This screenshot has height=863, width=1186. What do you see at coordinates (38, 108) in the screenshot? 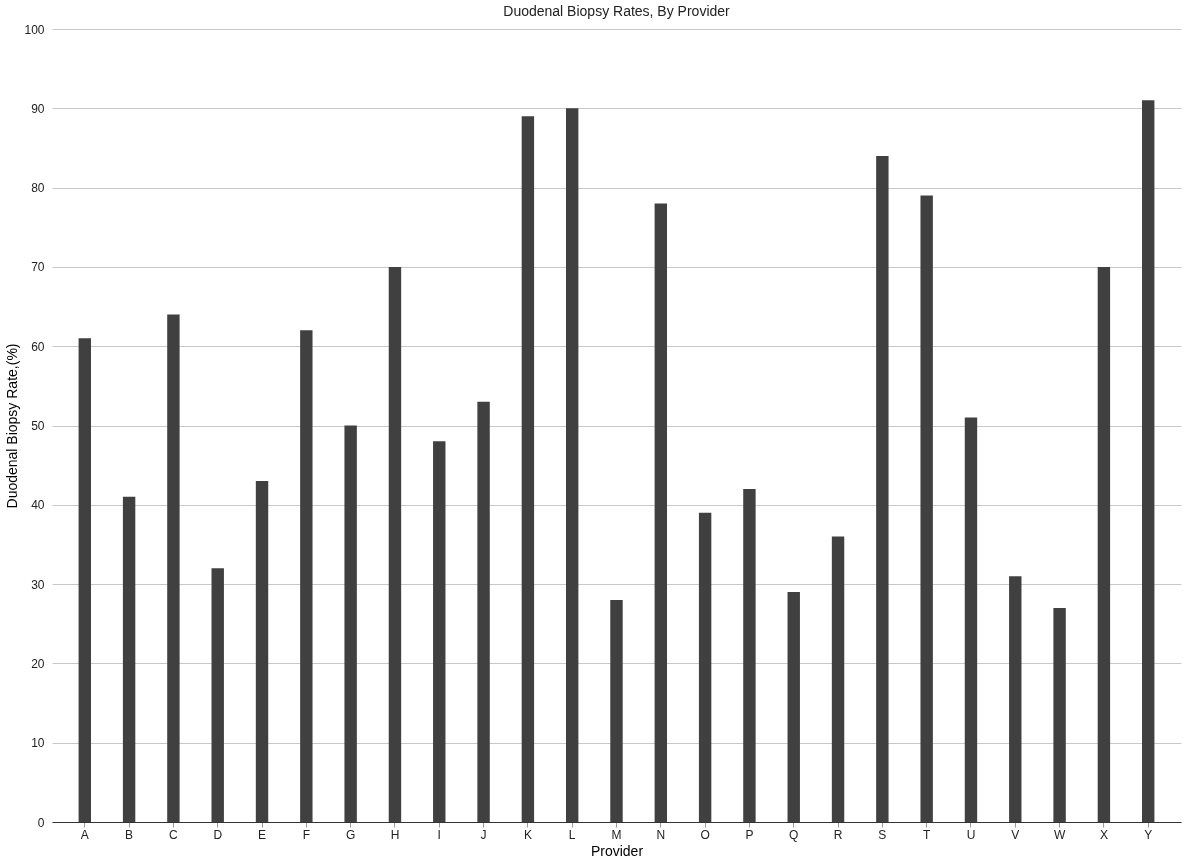
I see `y-tick-label: 90` at bounding box center [38, 108].